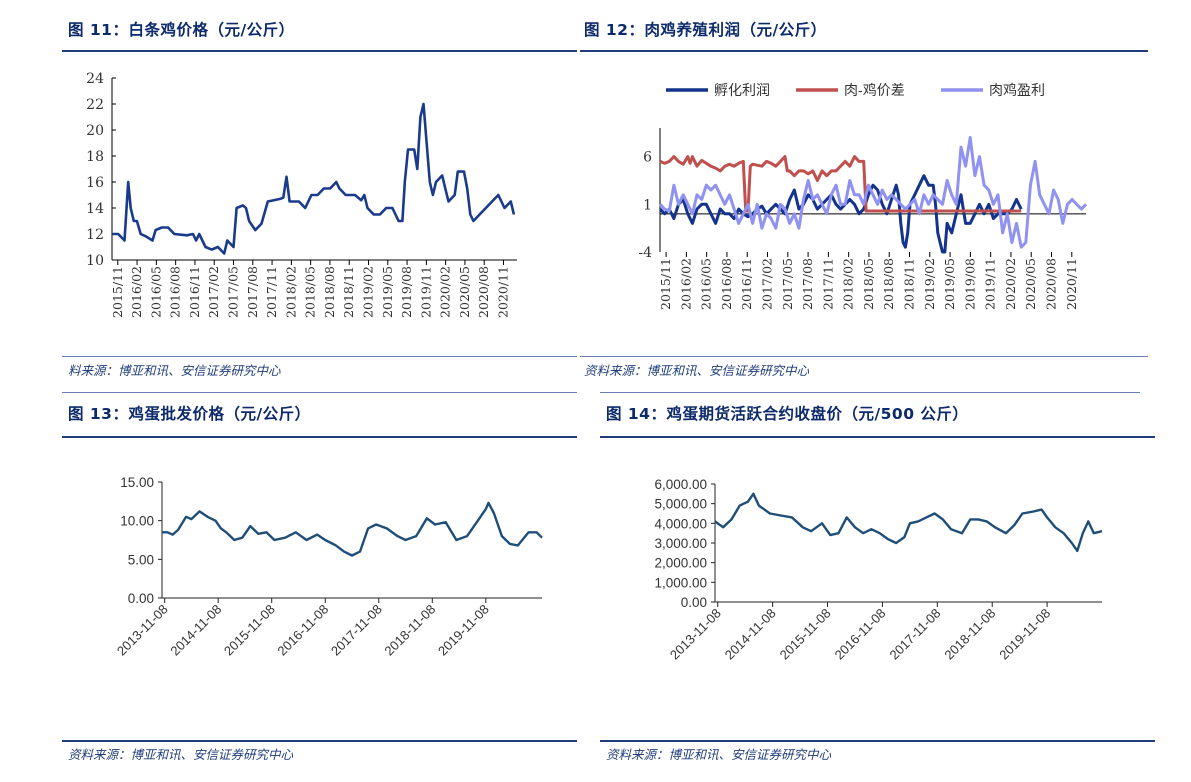 This screenshot has height=782, width=1191. What do you see at coordinates (877, 741) in the screenshot?
I see `fig14-bottom-rule` at bounding box center [877, 741].